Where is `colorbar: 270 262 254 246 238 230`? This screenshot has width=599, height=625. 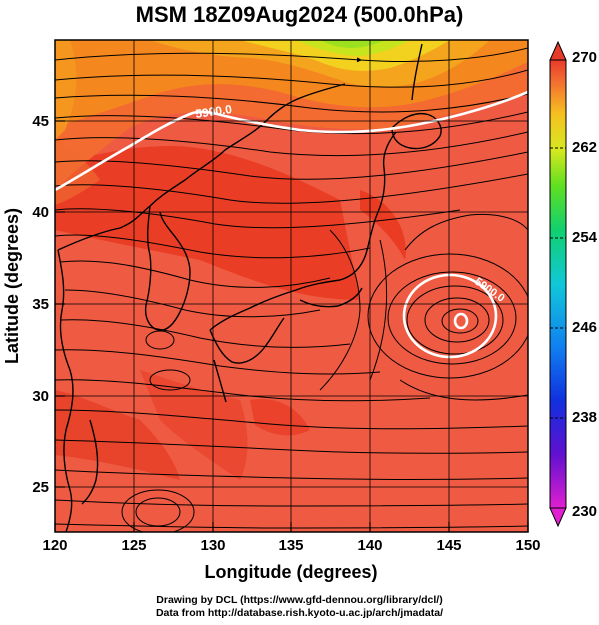 colorbar: 270 262 254 246 238 230 is located at coordinates (573, 284).